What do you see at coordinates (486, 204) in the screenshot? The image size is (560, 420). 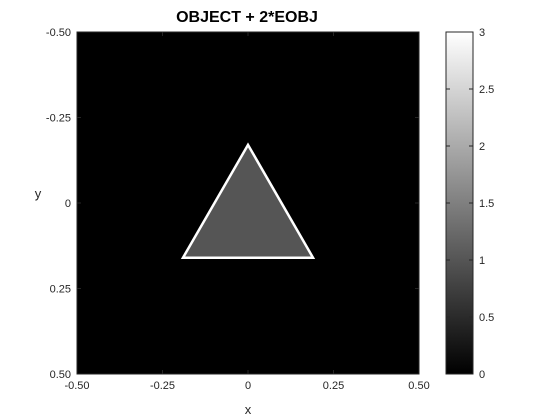 I see `colorbar-tick-label: 1.5` at bounding box center [486, 204].